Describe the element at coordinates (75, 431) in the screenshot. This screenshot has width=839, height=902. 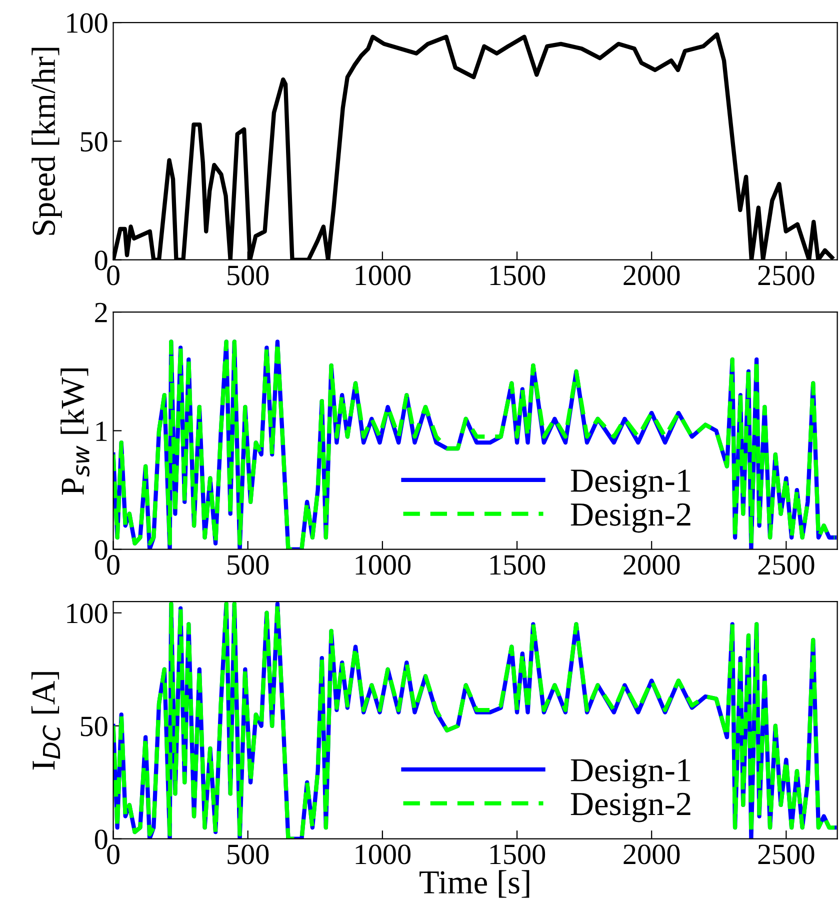
I see `y-axis-title: P$_{sw}$ [kW]` at that location.